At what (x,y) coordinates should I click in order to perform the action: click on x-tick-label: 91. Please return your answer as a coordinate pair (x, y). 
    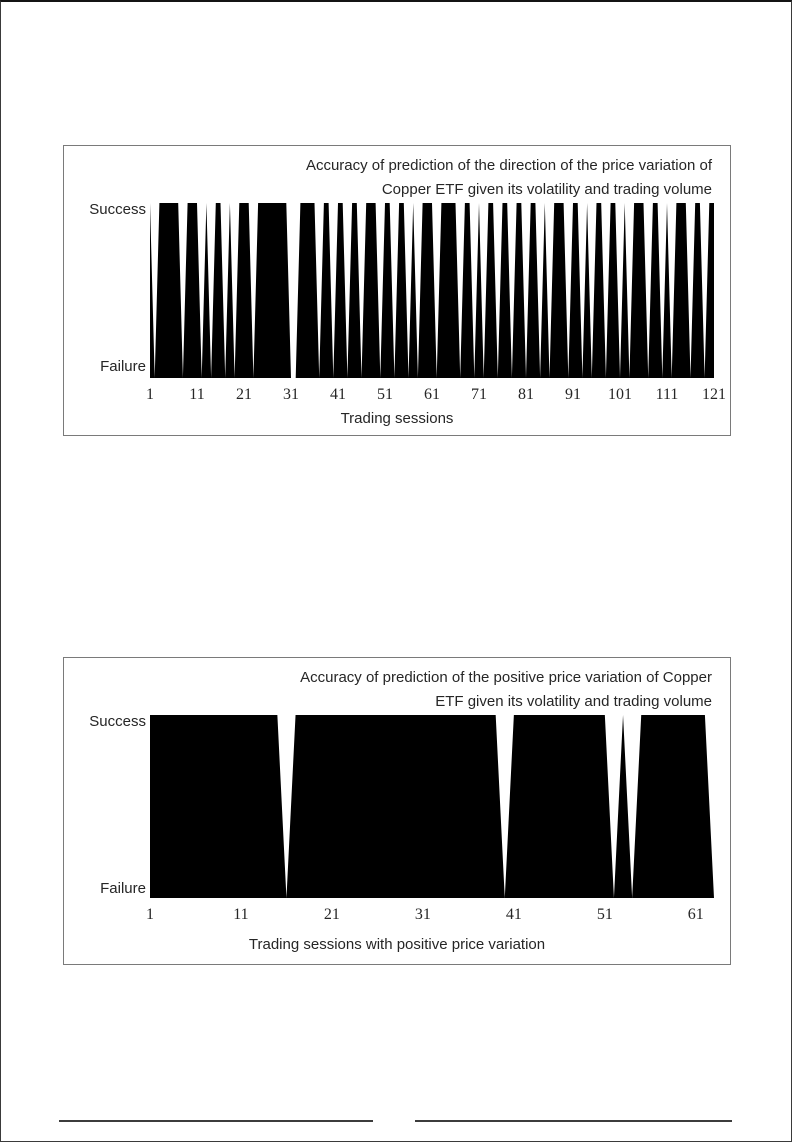
    Looking at the image, I should click on (573, 394).